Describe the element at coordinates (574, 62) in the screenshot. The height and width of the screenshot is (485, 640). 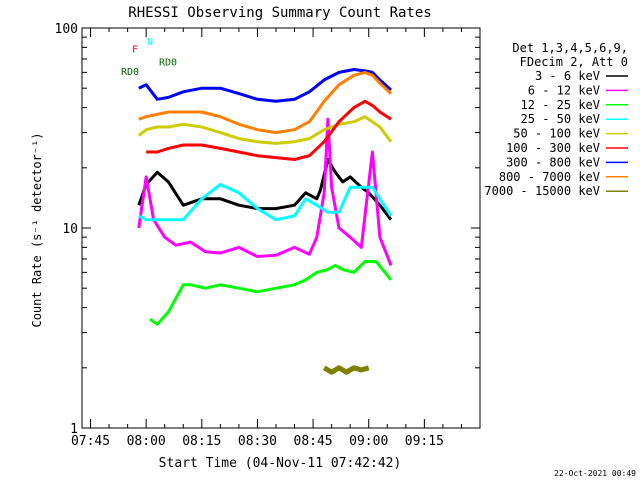
I see `legend-header-line-2: FDecim 2, Att 0` at that location.